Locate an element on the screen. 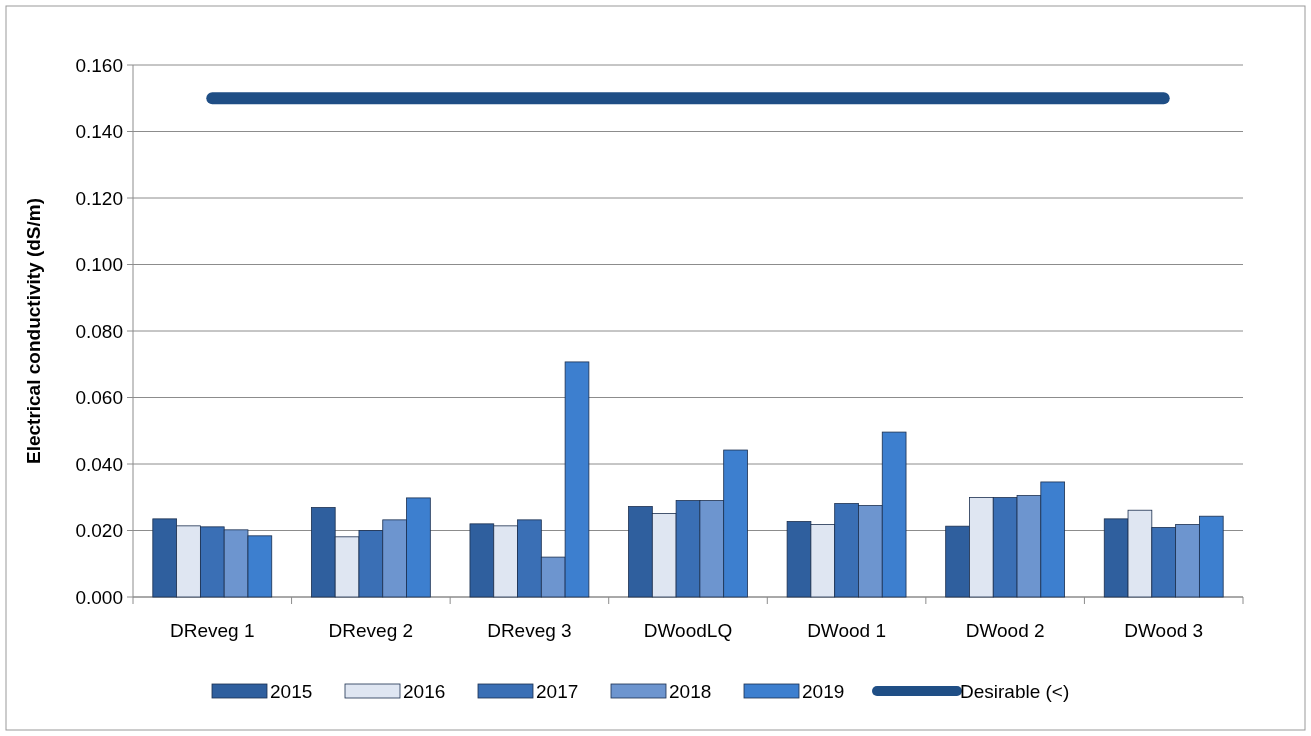  legend-label: 2018 is located at coordinates (690, 691).